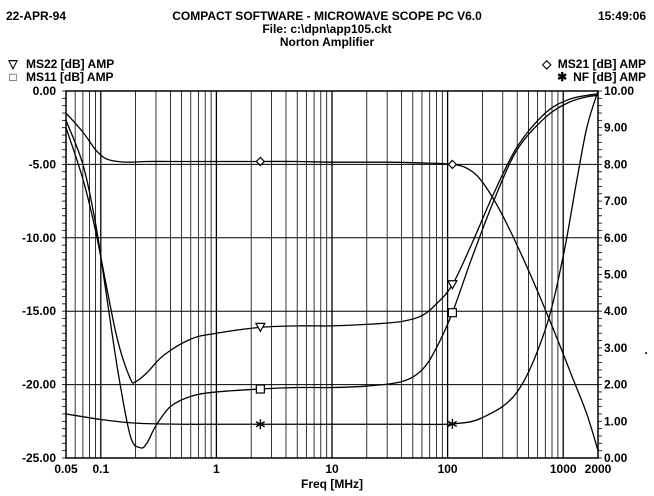 This screenshot has width=654, height=496. Describe the element at coordinates (621, 16) in the screenshot. I see `header-time: 15:49:06` at that location.